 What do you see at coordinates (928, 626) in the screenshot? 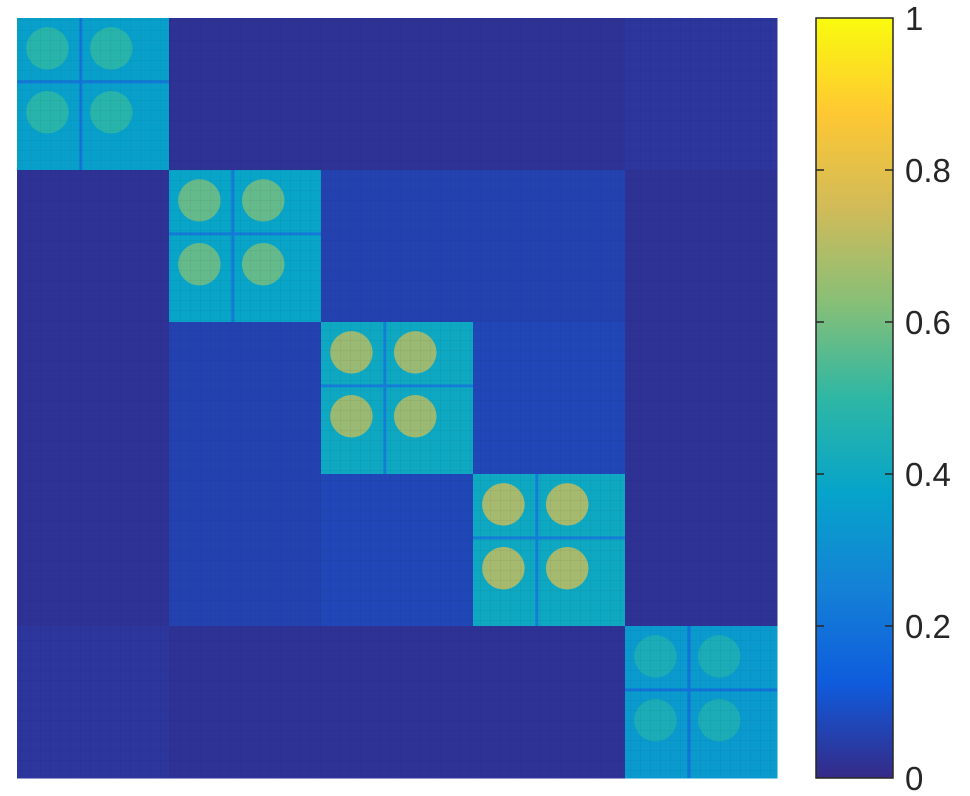
I see `colorbar-tick-label: 0.2` at bounding box center [928, 626].